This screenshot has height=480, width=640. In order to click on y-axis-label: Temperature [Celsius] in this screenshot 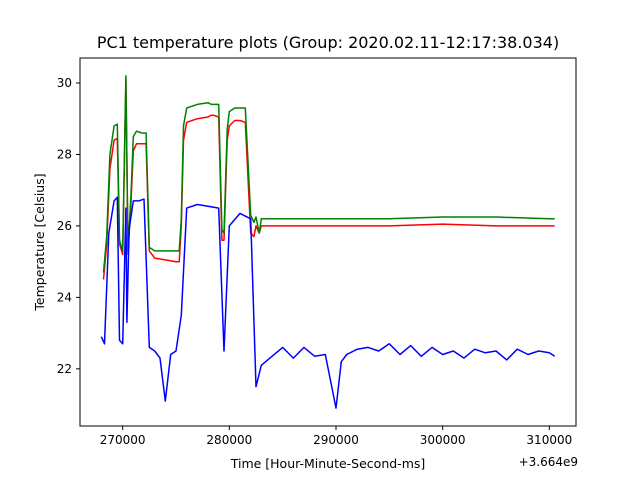, I will do `click(39, 242)`.